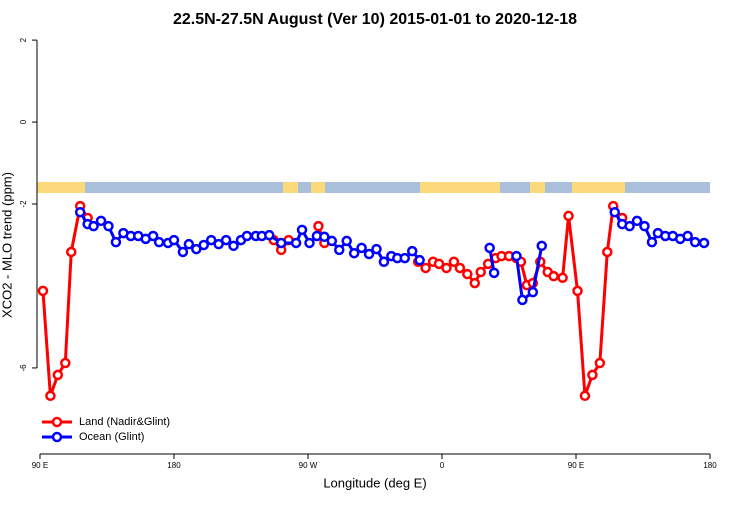 The width and height of the screenshot is (750, 505). I want to click on x-tick-label: 90 W, so click(308, 465).